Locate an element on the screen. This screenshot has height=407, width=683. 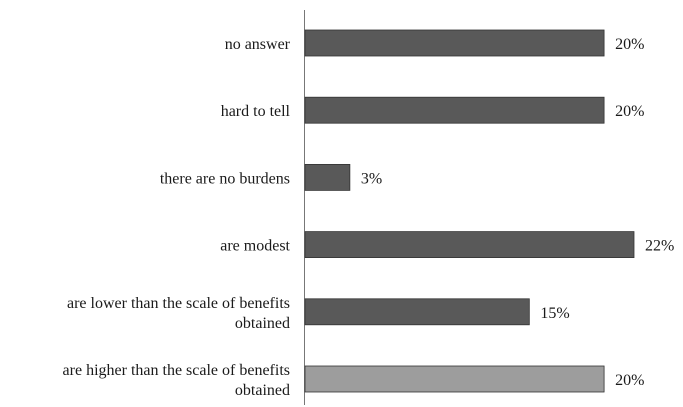
value-label: 3% is located at coordinates (371, 178).